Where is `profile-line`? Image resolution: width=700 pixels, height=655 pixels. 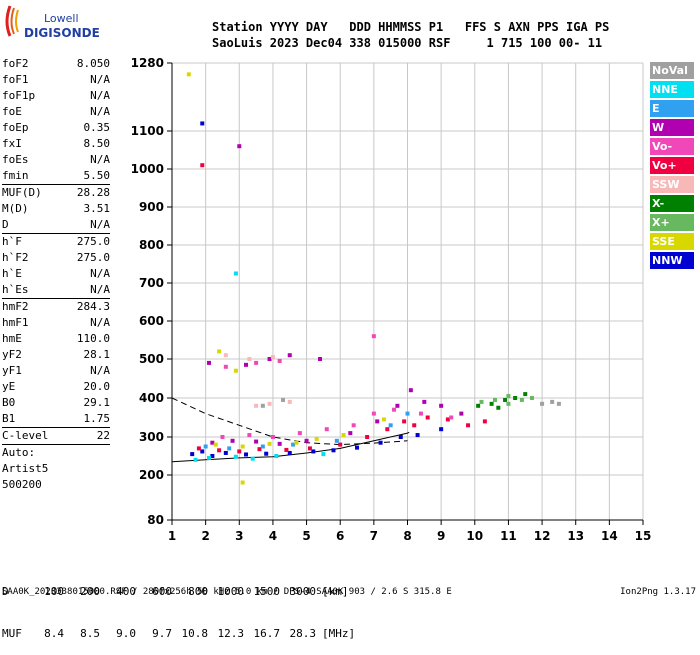
profile-line is located at coordinates (290, 447).